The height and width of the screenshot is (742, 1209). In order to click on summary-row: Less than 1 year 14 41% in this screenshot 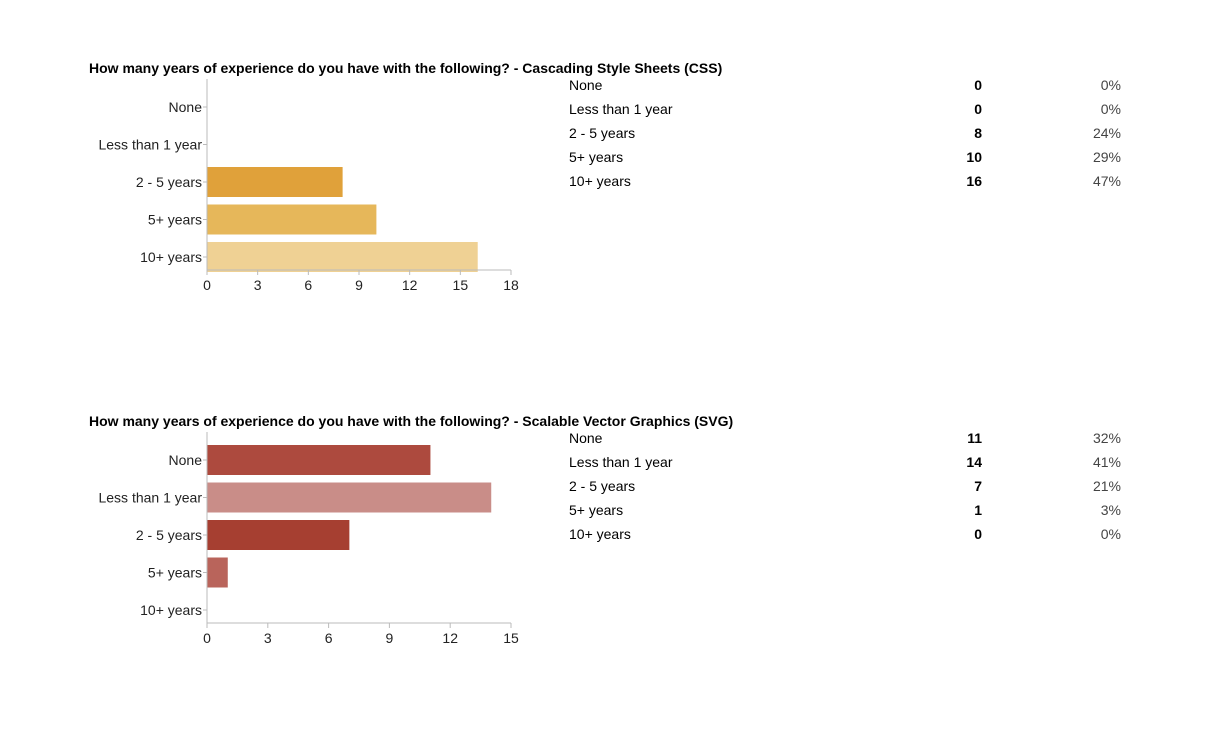, I will do `click(849, 466)`.